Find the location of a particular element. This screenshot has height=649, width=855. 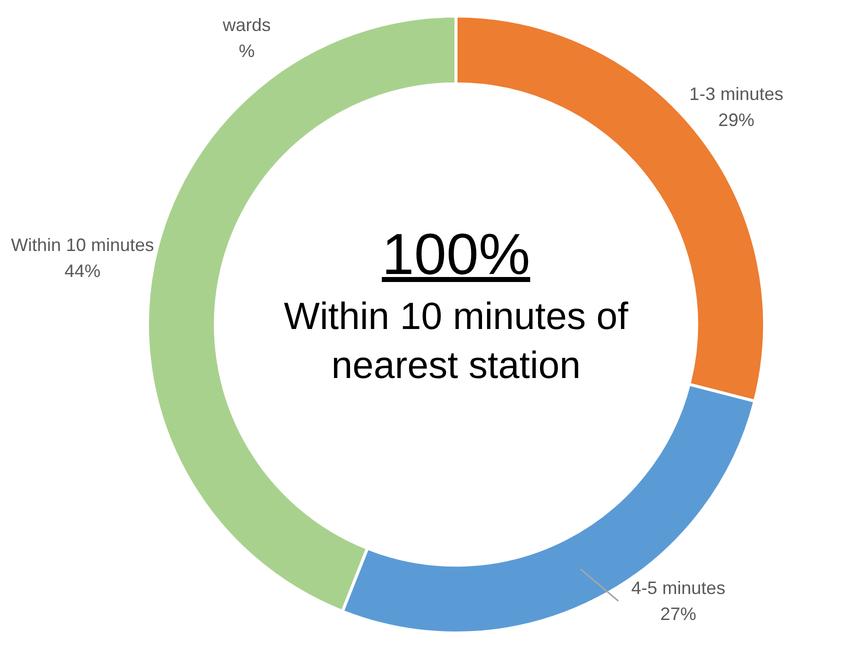

text: 100% is located at coordinates (456, 254).